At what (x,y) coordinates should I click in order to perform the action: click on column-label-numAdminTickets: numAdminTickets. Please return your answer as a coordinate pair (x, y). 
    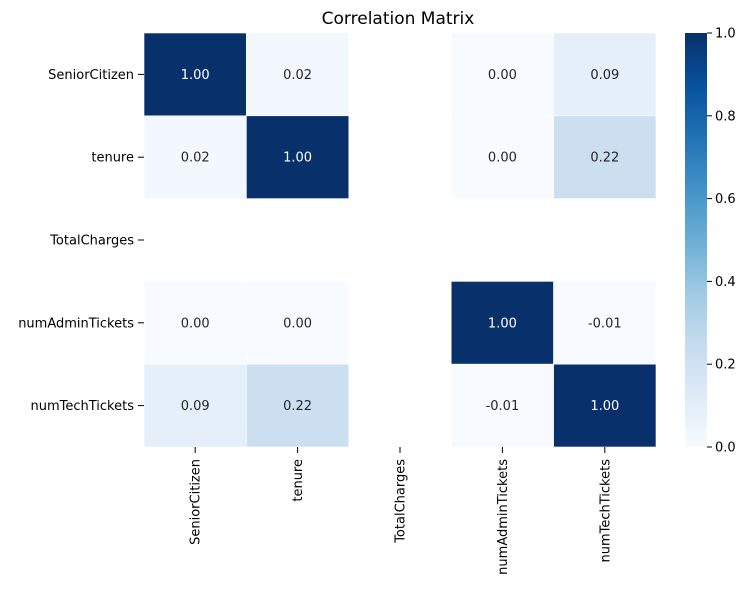
    Looking at the image, I should click on (503, 517).